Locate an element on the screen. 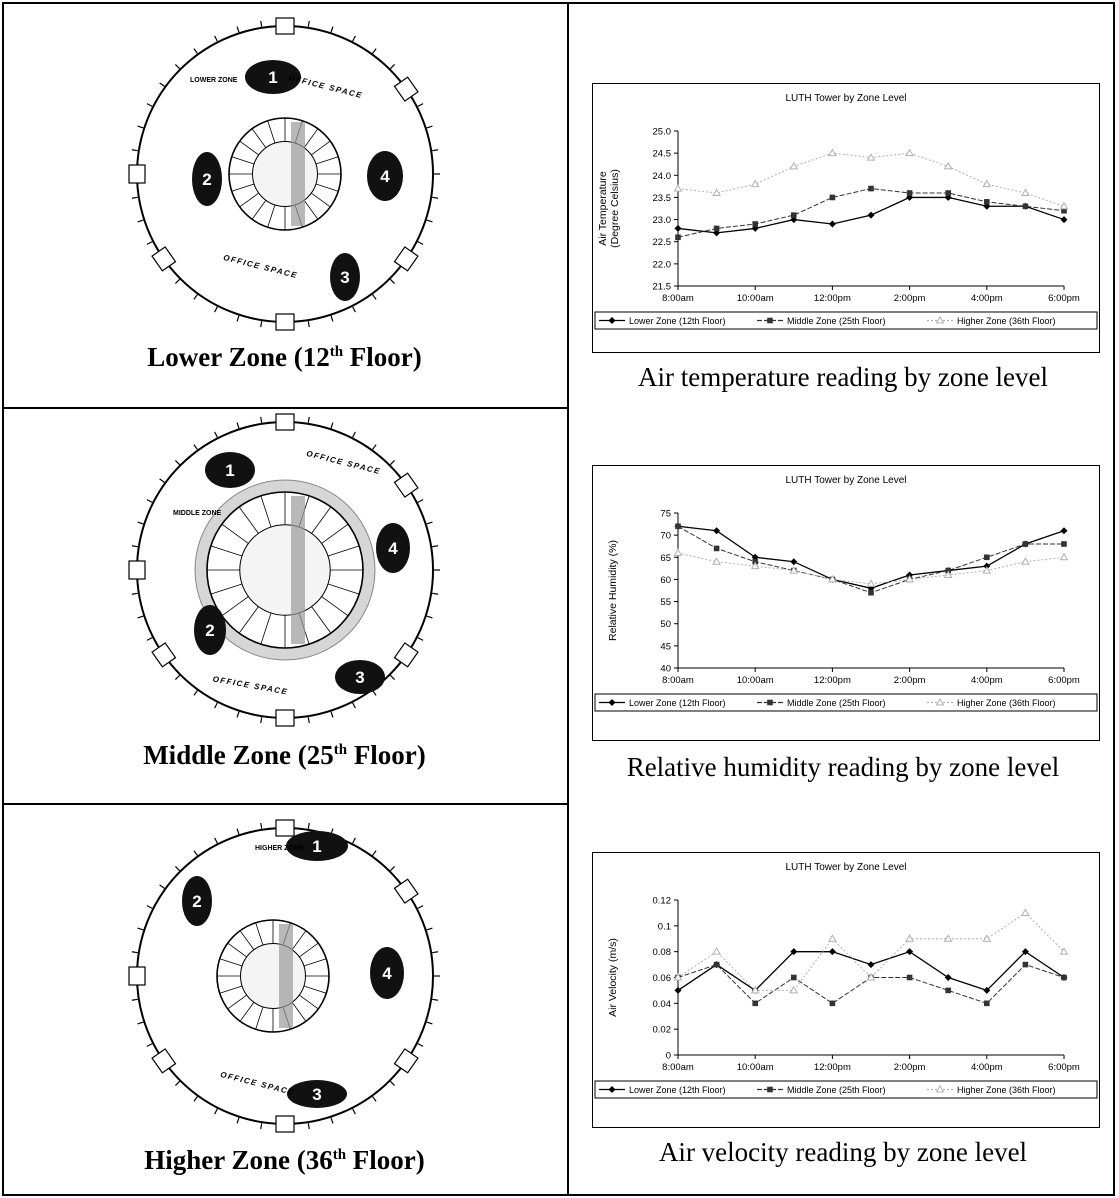 The width and height of the screenshot is (1119, 1198). zone-caption-higher: Higher Zone (36th Floor) is located at coordinates (284, 1160).